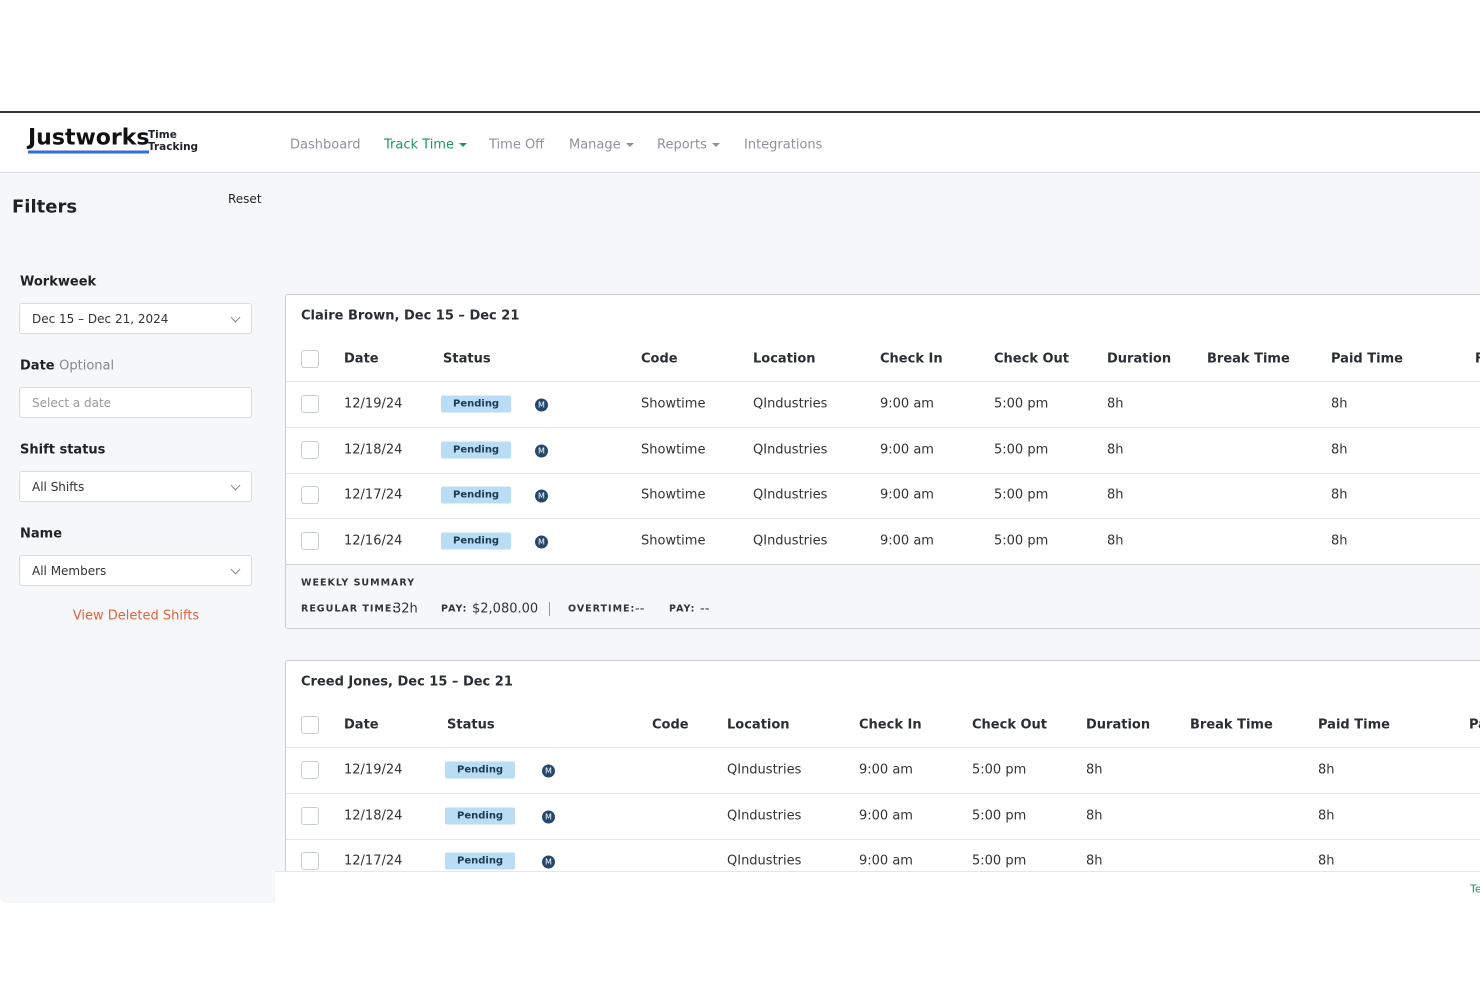 Image resolution: width=1480 pixels, height=987 pixels. What do you see at coordinates (505, 609) in the screenshot?
I see `summary-item: $2,080.00` at bounding box center [505, 609].